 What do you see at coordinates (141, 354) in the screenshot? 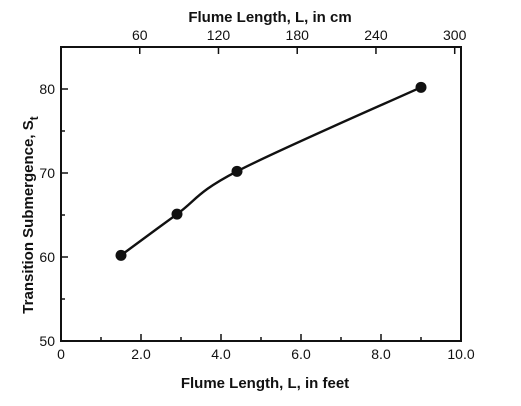
I see `x-tick-label: 2.0` at bounding box center [141, 354].